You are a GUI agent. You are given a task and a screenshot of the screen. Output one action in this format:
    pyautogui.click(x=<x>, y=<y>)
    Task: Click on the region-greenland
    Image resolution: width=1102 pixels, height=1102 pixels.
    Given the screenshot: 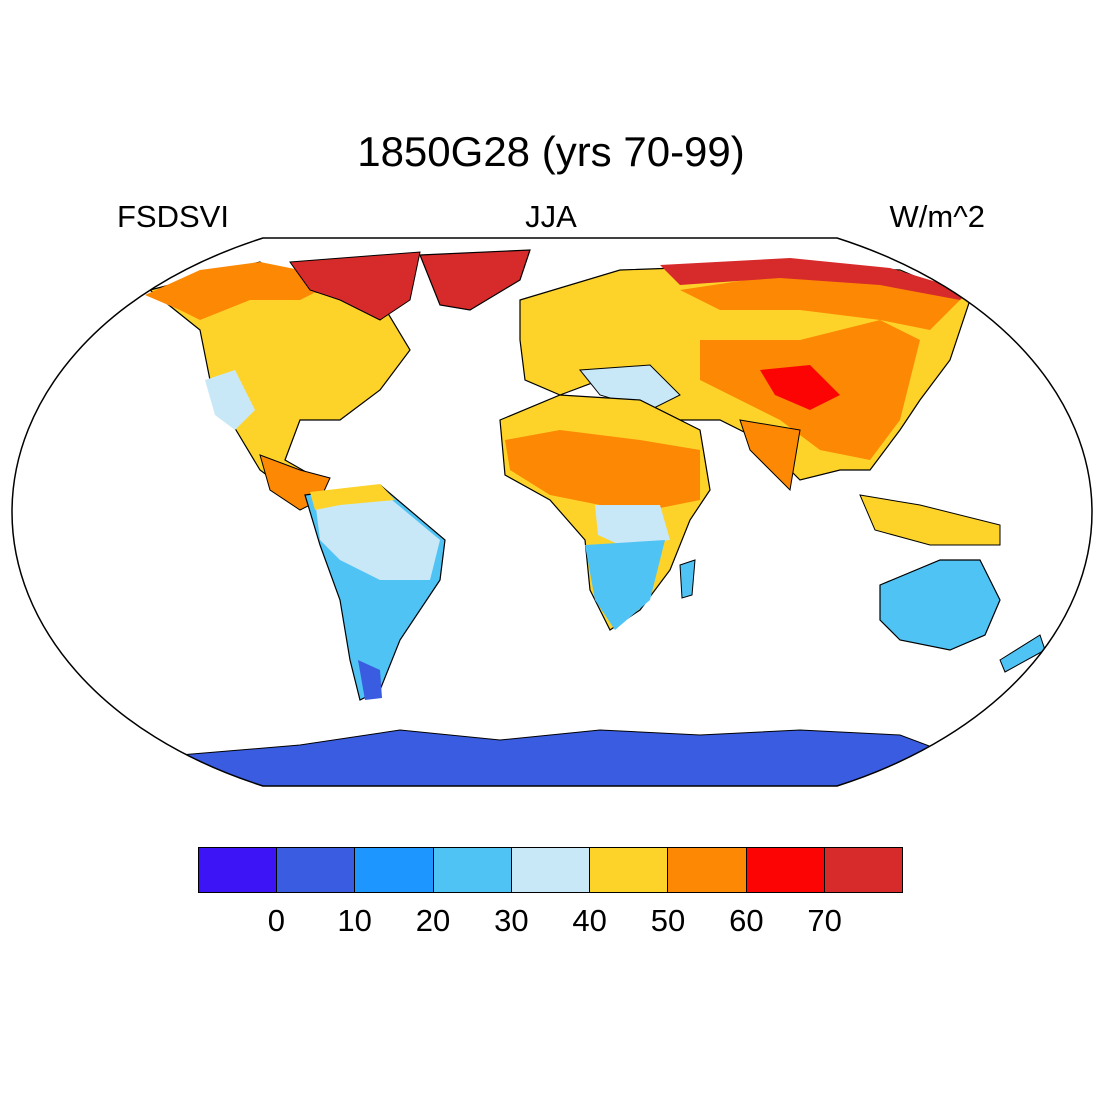 What is the action you would take?
    pyautogui.click(x=475, y=280)
    